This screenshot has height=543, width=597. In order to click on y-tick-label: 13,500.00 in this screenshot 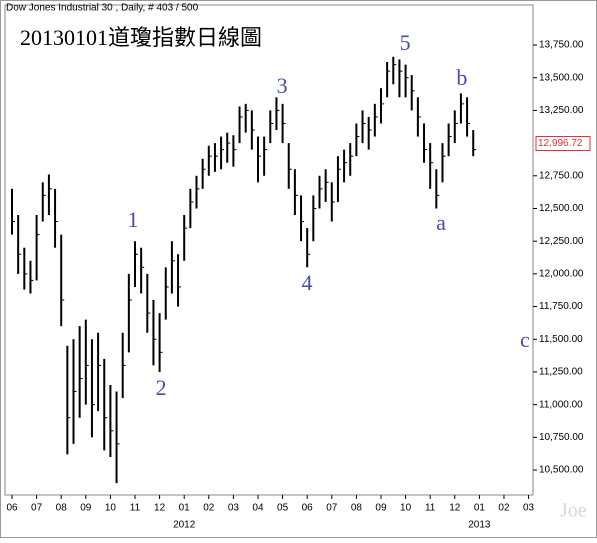, I will do `click(561, 77)`.